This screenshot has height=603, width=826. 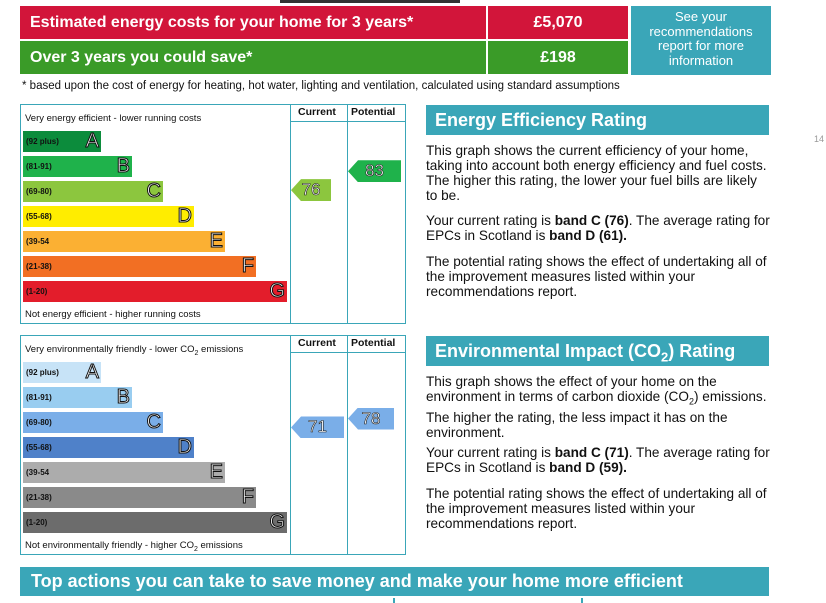 What do you see at coordinates (374, 171) in the screenshot?
I see `energy-potential-rating: 83` at bounding box center [374, 171].